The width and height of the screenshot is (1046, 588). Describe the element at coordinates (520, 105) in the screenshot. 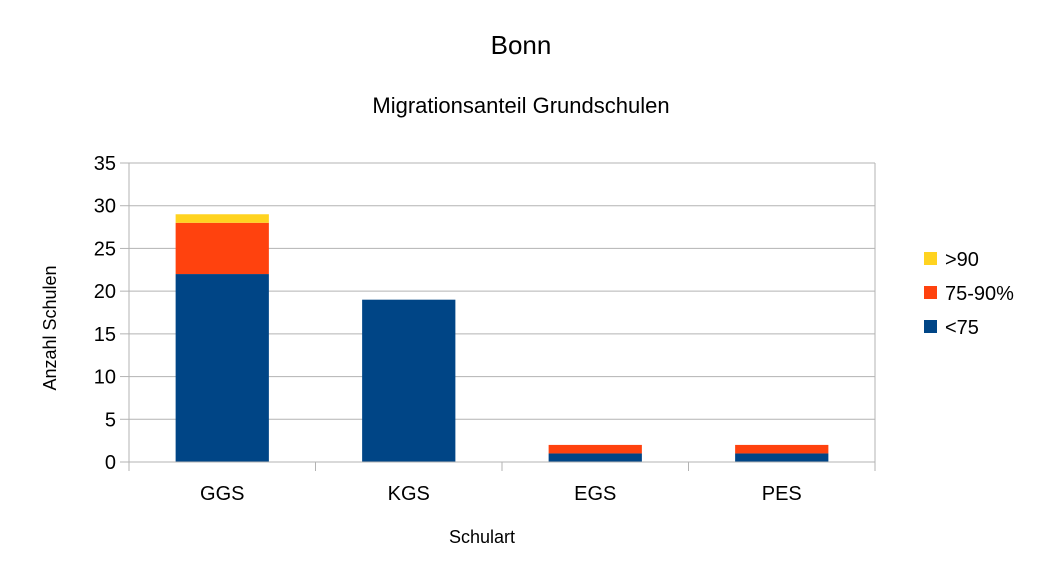

I see `chart-subtitle: Migrationsanteil Grundschulen` at that location.